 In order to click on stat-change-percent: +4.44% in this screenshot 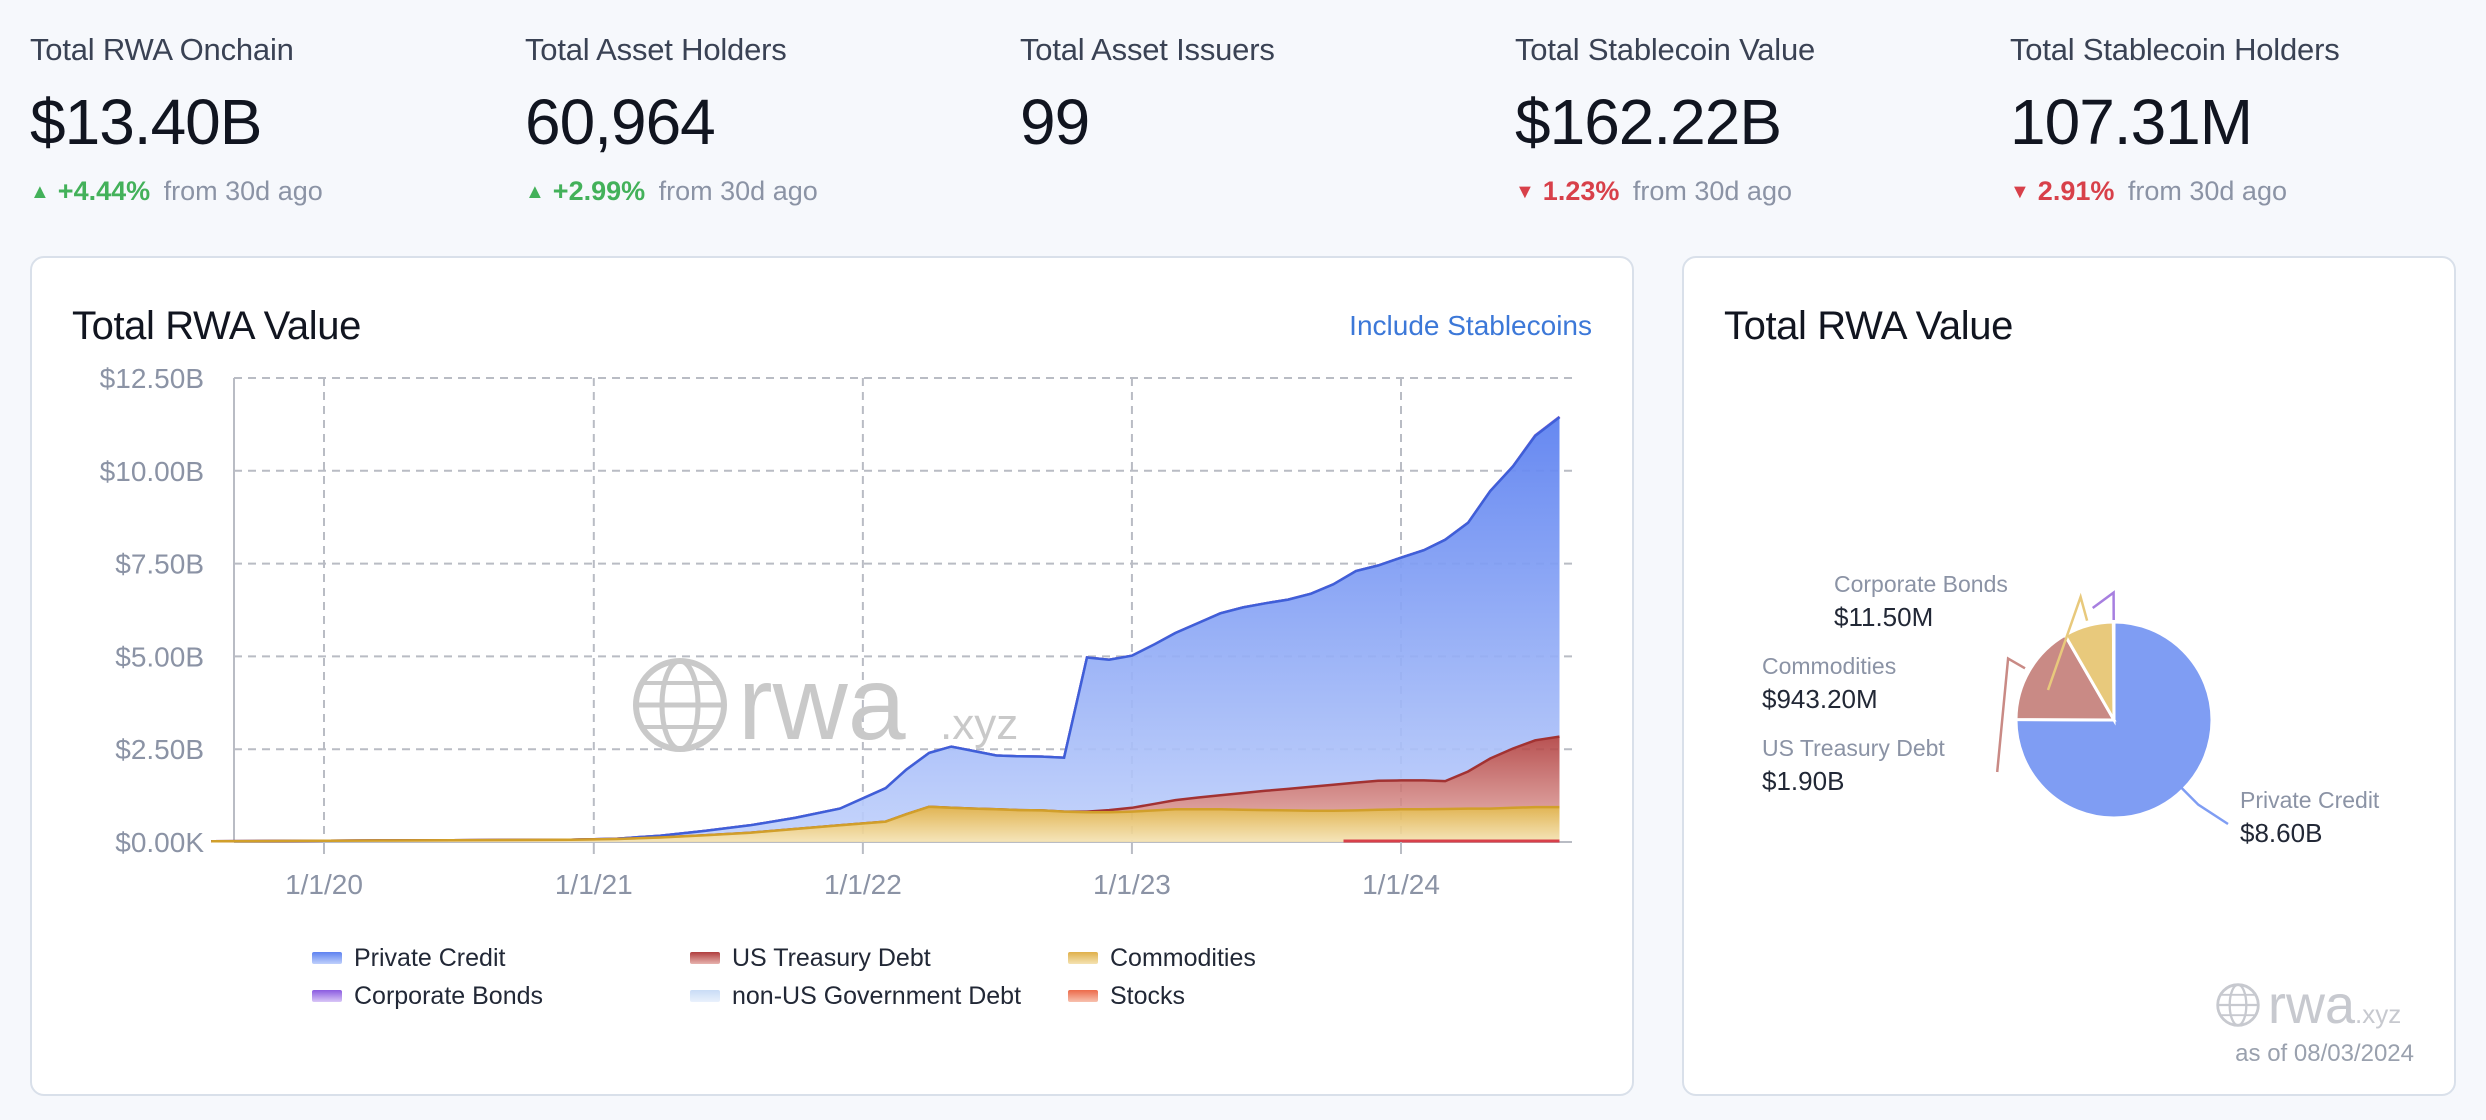, I will do `click(104, 191)`.